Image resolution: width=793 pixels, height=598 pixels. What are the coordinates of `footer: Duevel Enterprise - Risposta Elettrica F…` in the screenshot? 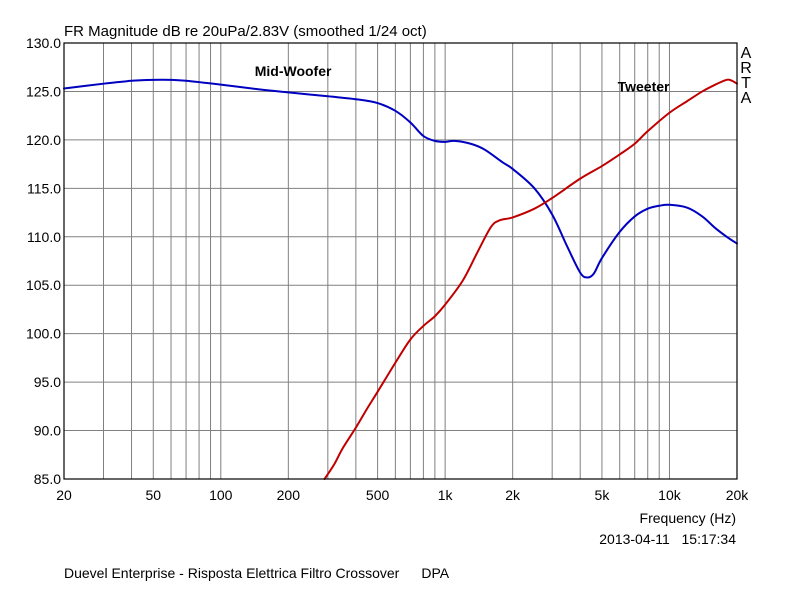 It's located at (267, 573).